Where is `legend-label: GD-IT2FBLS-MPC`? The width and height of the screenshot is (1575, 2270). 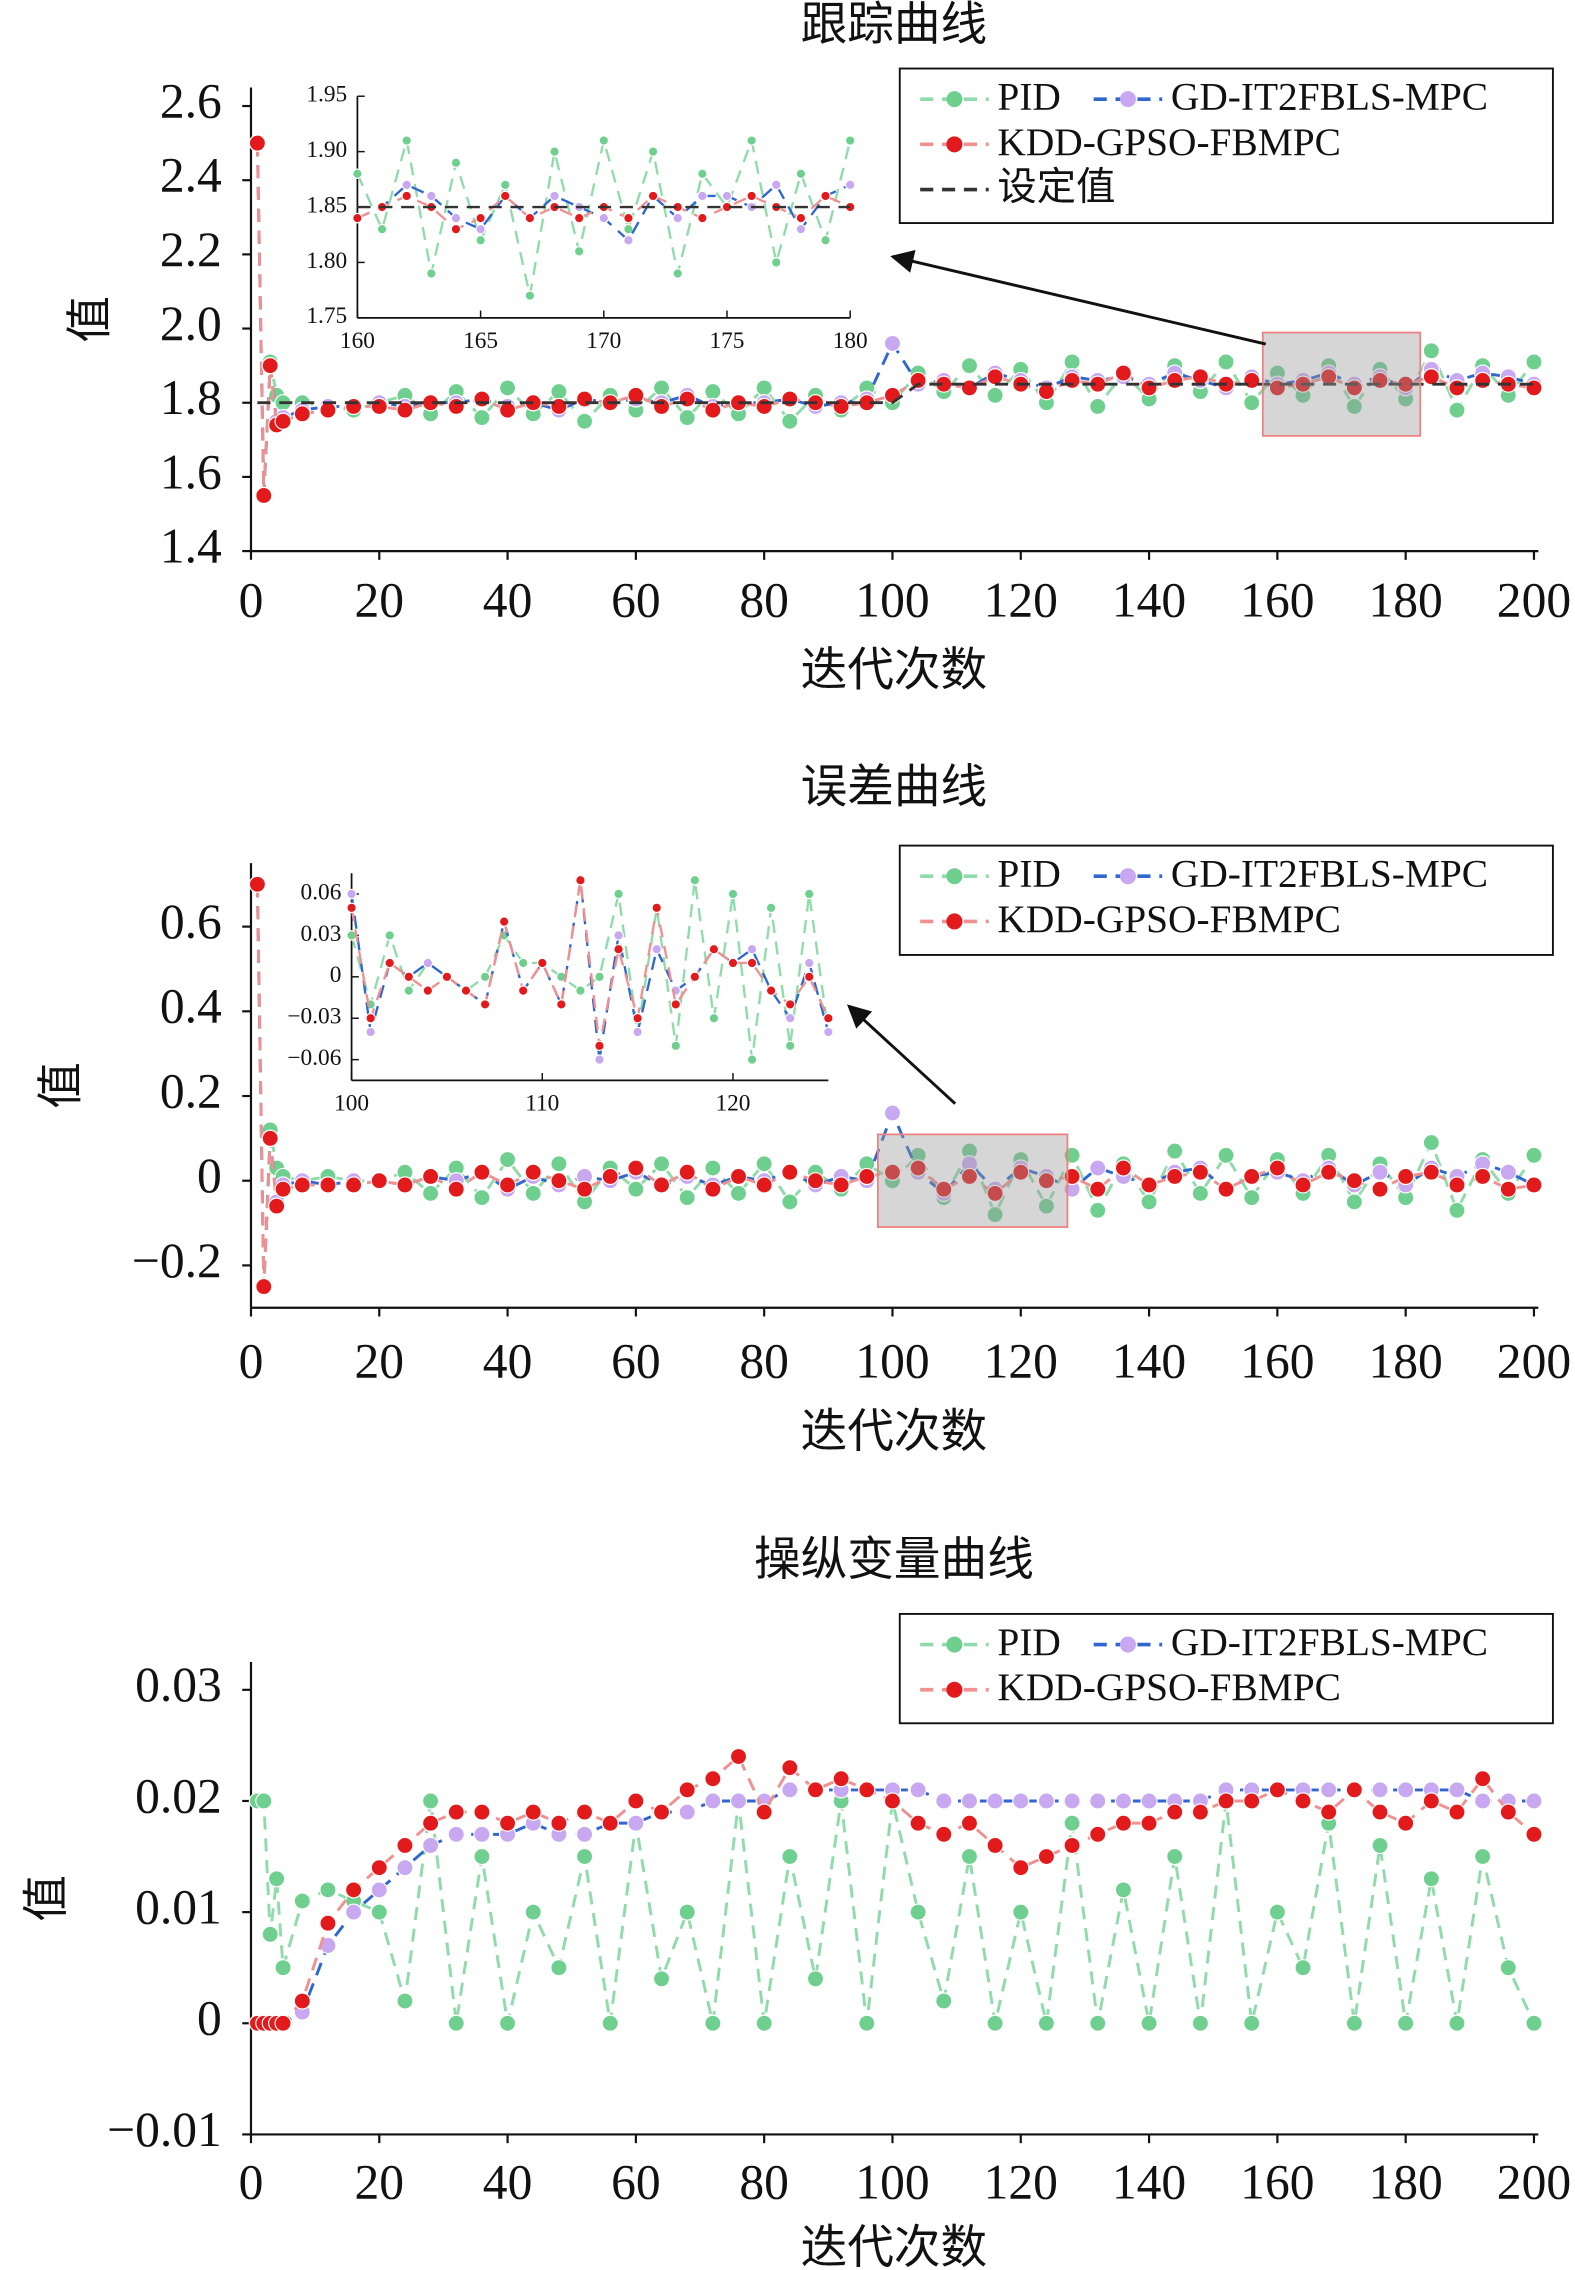 legend-label: GD-IT2FBLS-MPC is located at coordinates (1329, 1642).